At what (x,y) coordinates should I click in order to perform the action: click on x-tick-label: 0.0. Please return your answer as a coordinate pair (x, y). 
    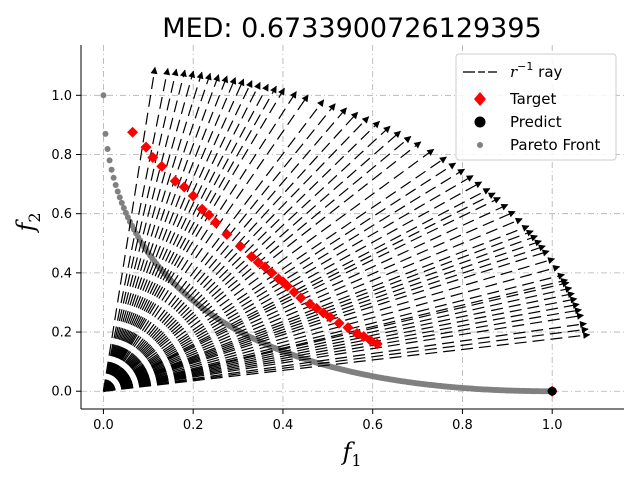
    Looking at the image, I should click on (103, 425).